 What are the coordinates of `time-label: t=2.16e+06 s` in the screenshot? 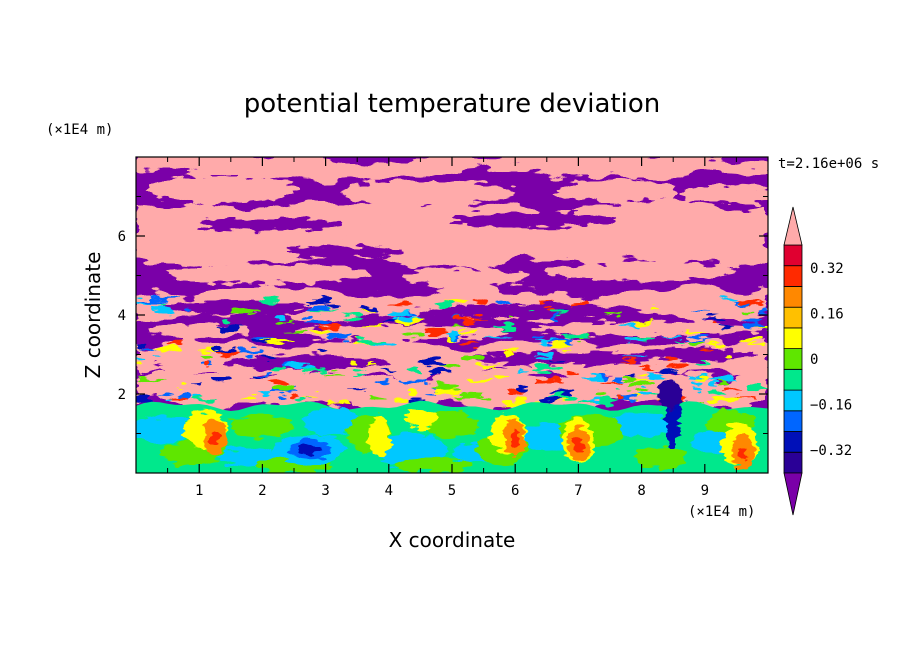 It's located at (828, 164).